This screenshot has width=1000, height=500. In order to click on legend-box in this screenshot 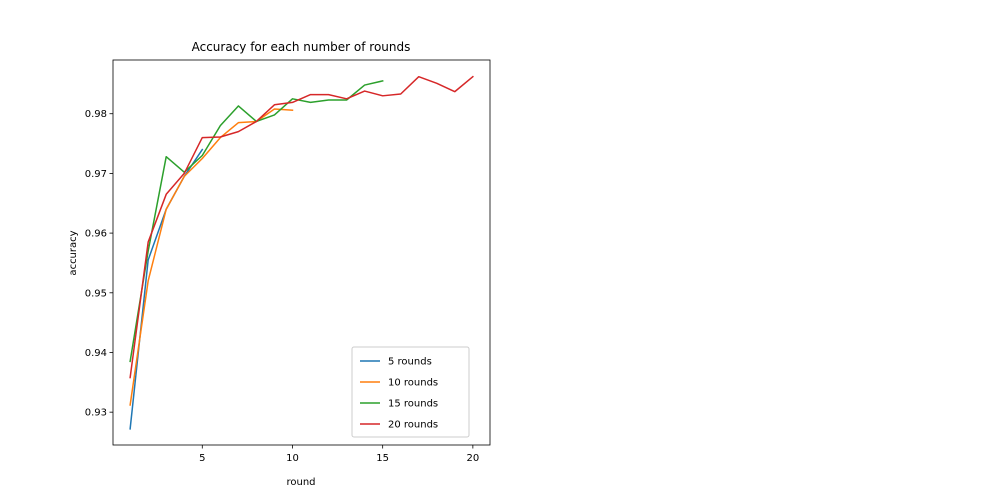, I will do `click(410, 392)`.